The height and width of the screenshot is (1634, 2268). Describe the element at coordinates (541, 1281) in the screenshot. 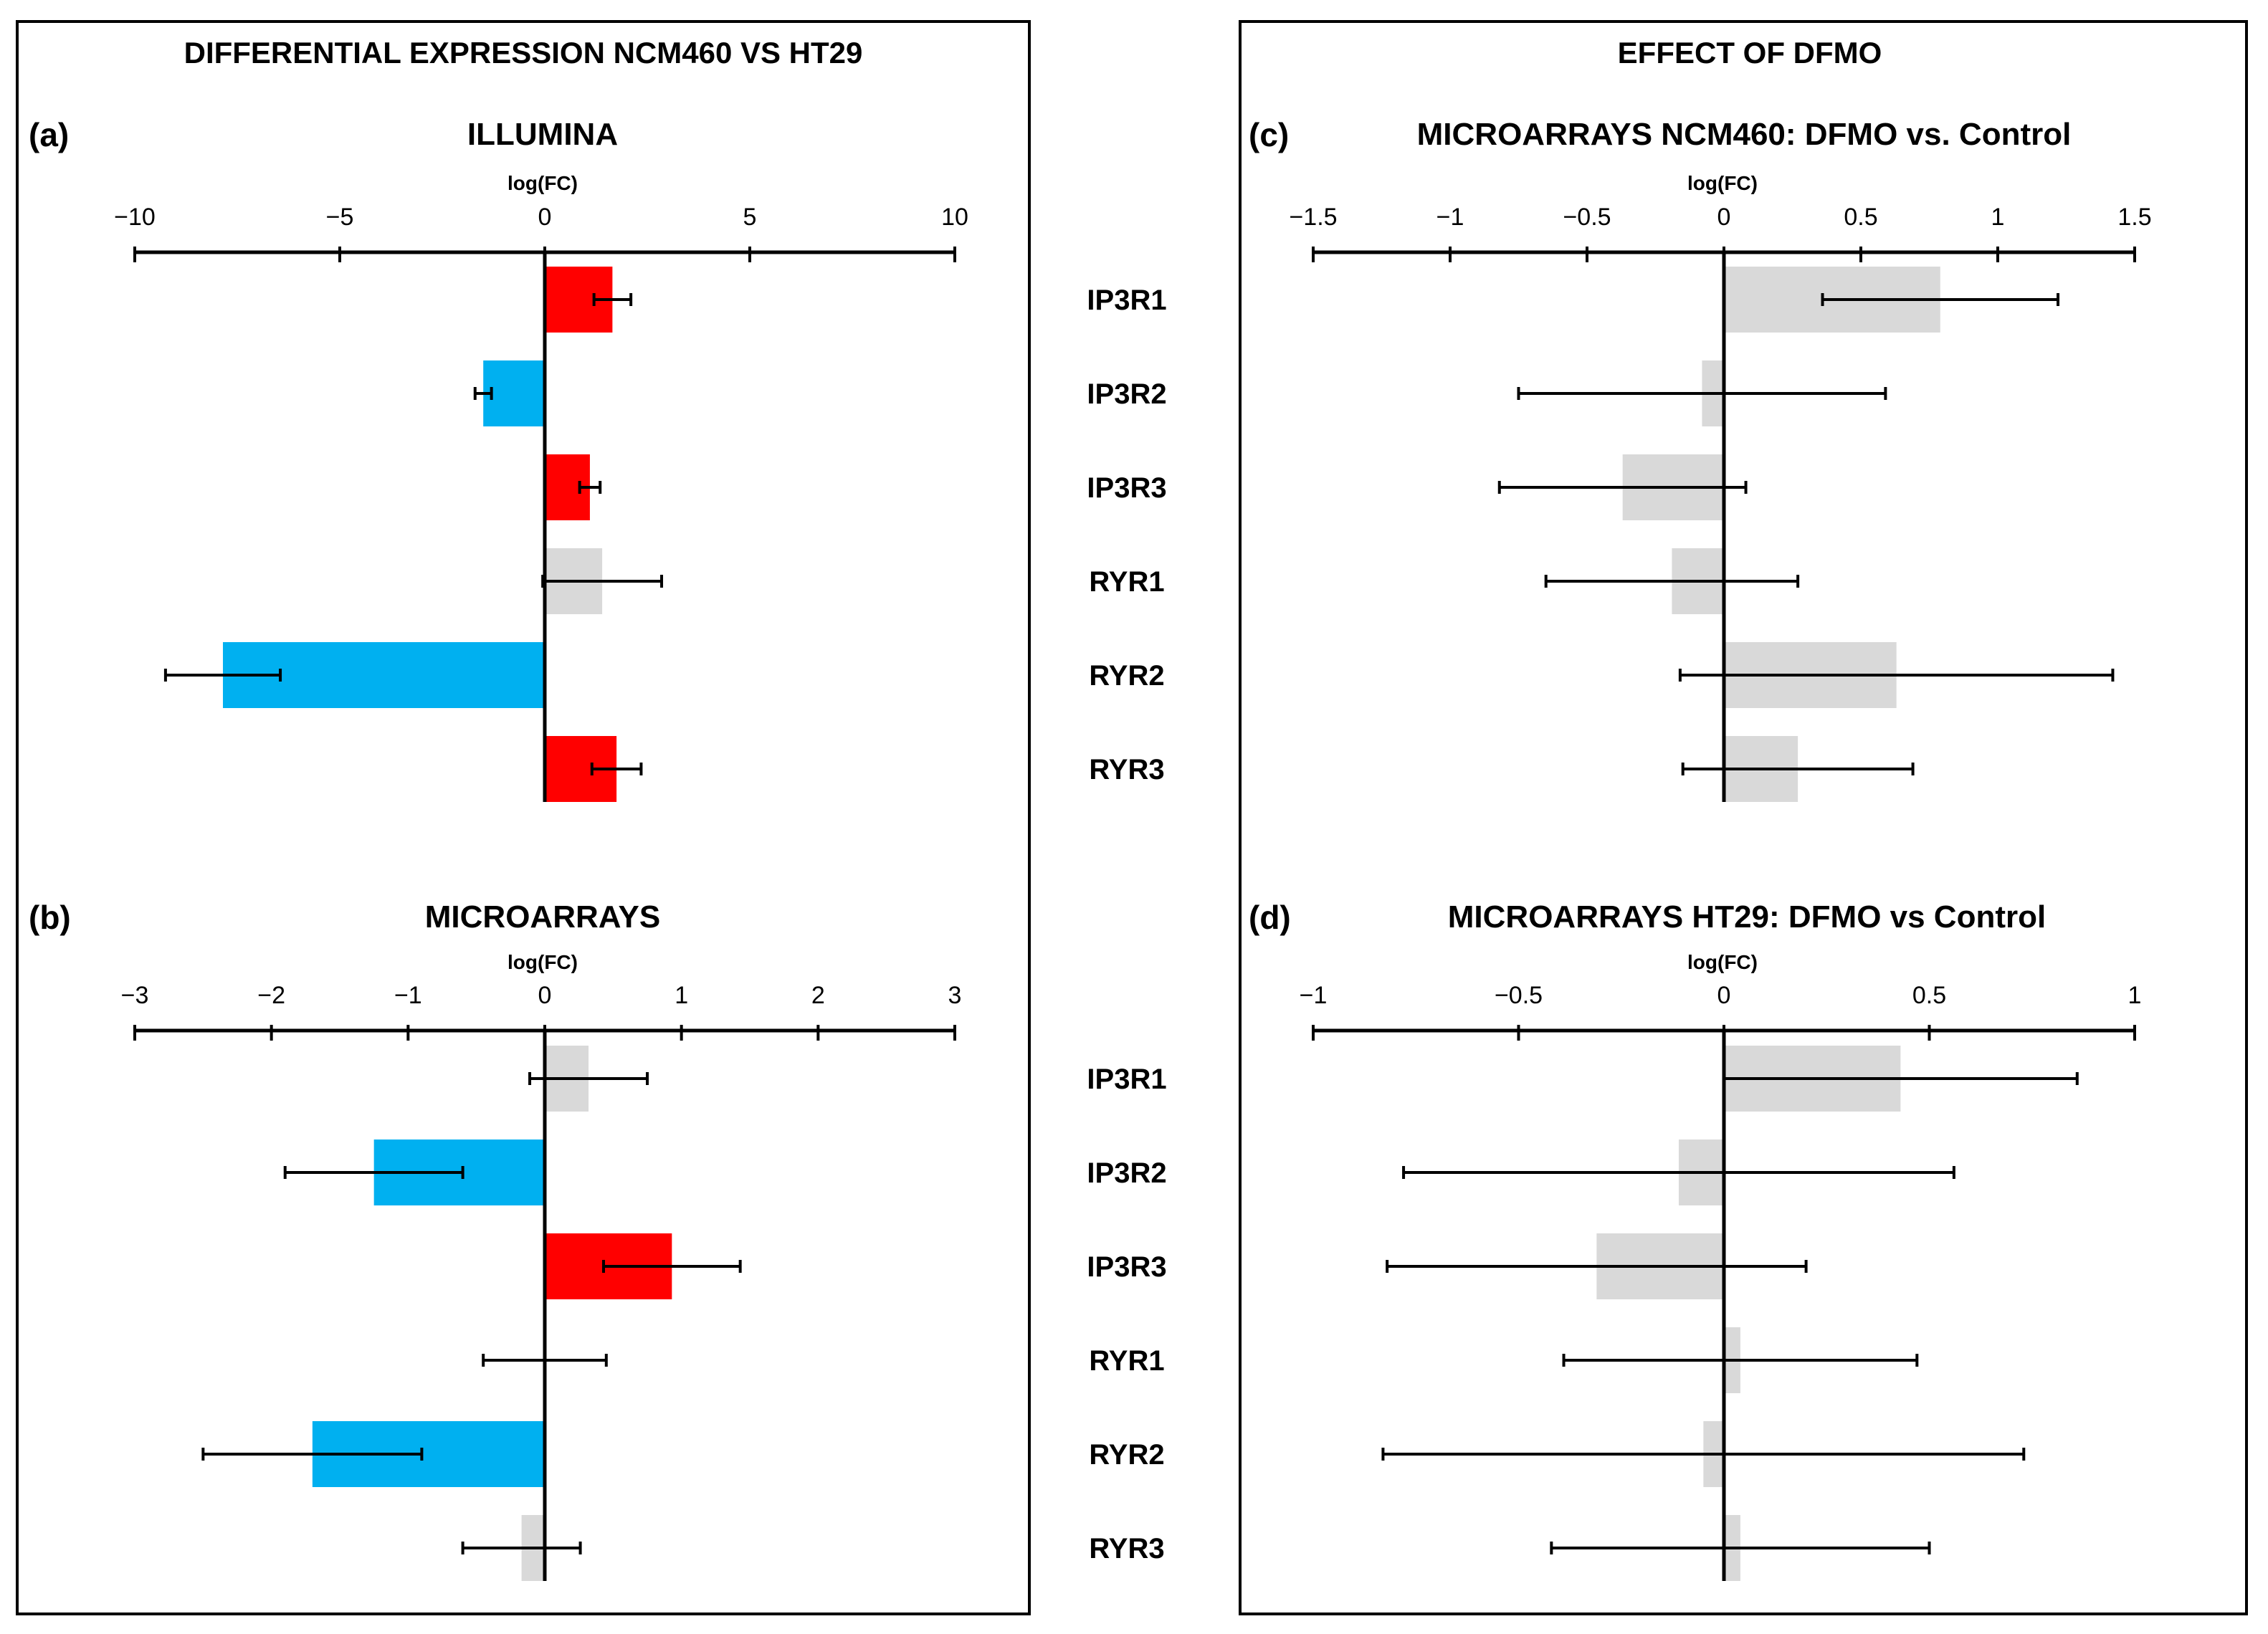

I see `panel-b-plot: −3 −2 −1 0 1 2 3` at that location.